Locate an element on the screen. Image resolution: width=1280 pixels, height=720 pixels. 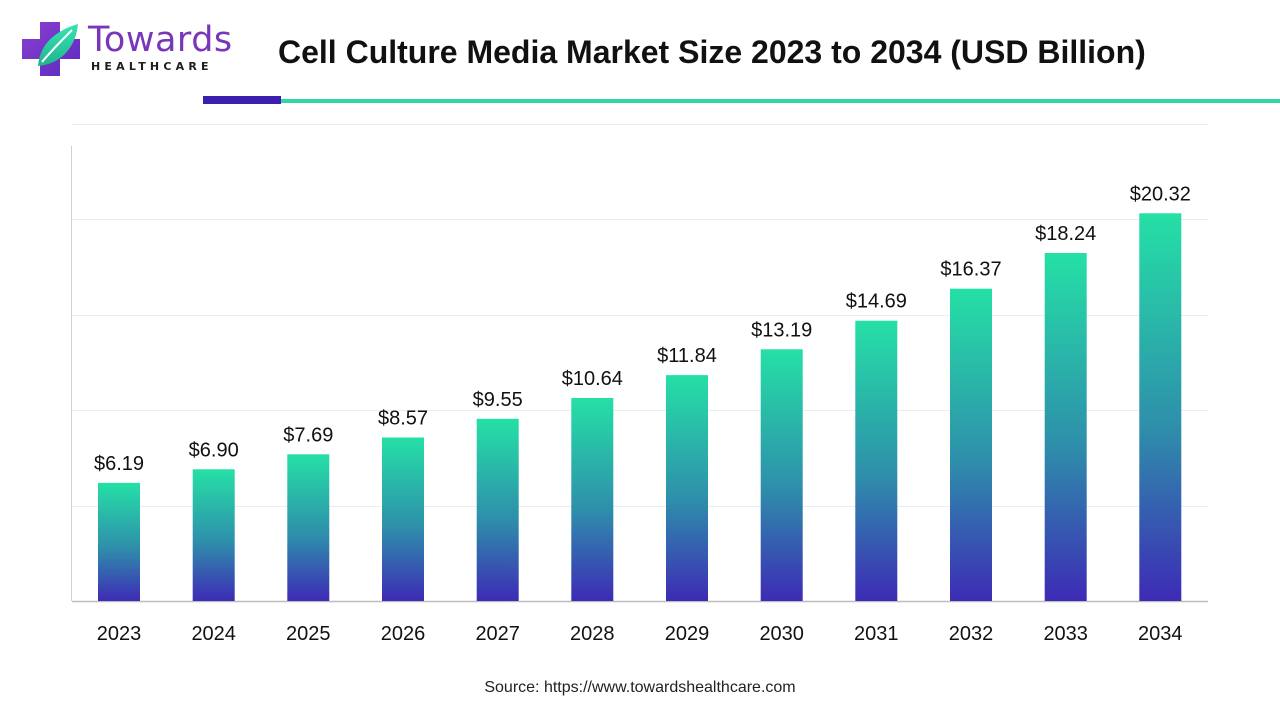
bar-2026 is located at coordinates (403, 519).